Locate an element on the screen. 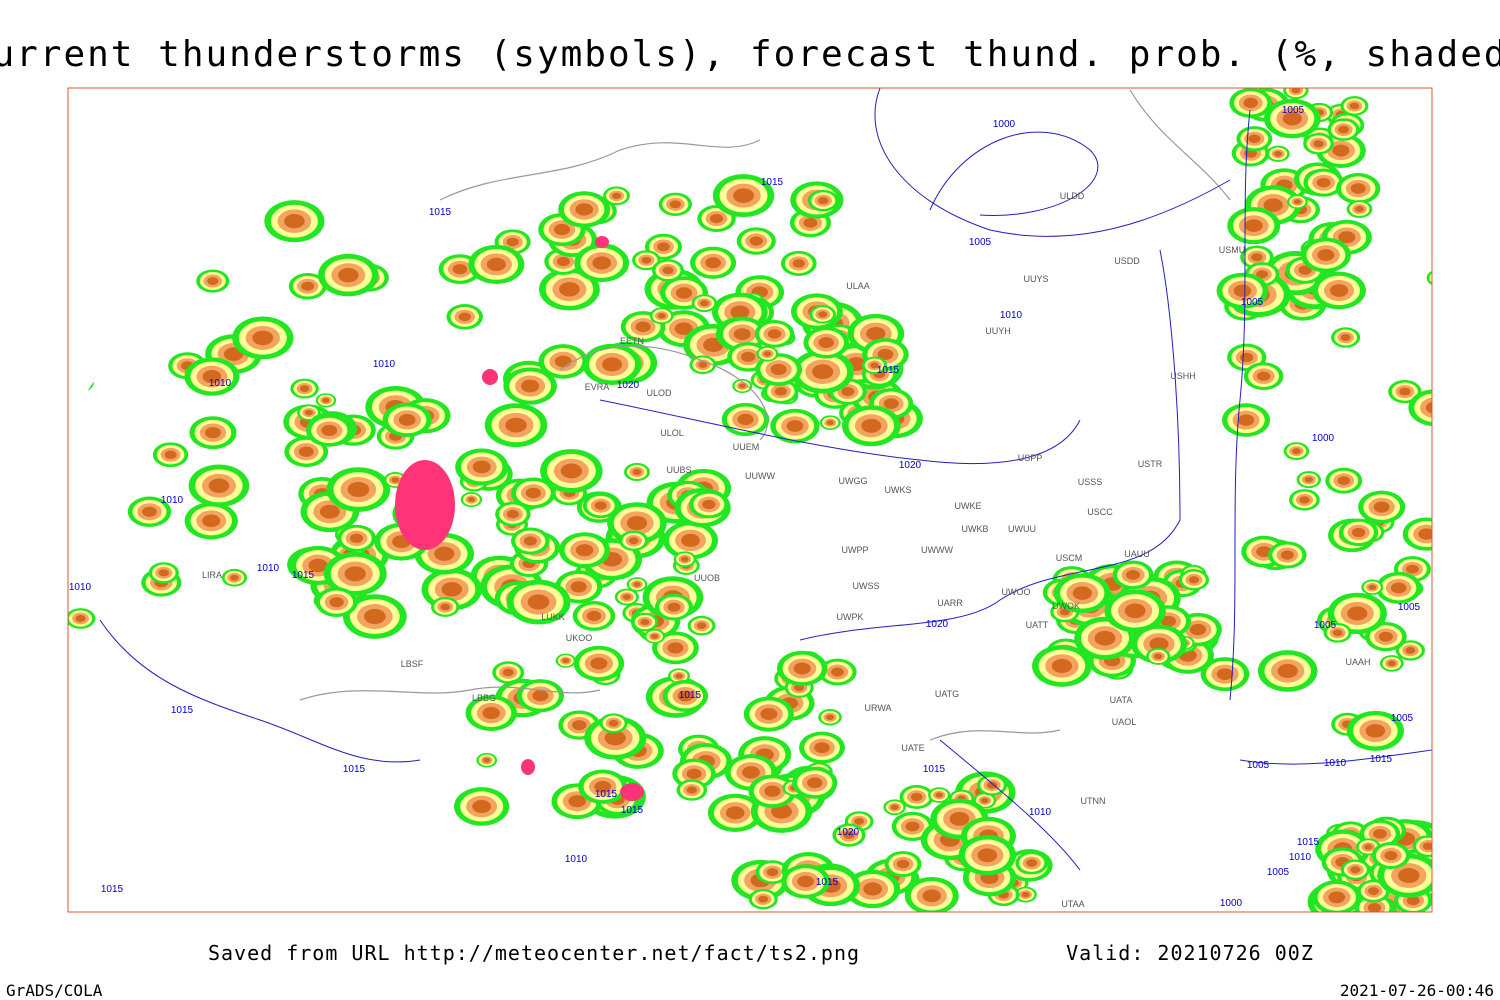 The image size is (1500, 1000). station-label: LUKK is located at coordinates (553, 617).